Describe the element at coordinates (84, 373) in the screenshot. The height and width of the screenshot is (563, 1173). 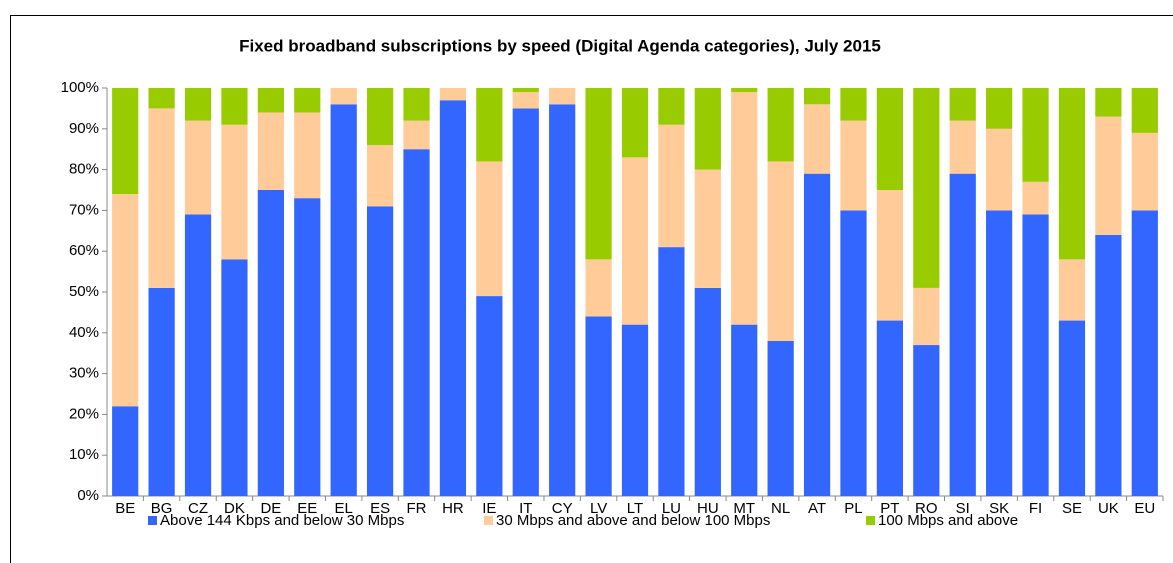
I see `y-tick-label: 30%` at that location.